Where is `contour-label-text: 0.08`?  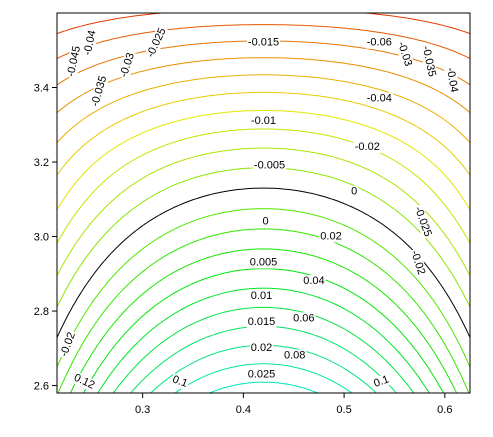 contour-label-text: 0.08 is located at coordinates (294, 356).